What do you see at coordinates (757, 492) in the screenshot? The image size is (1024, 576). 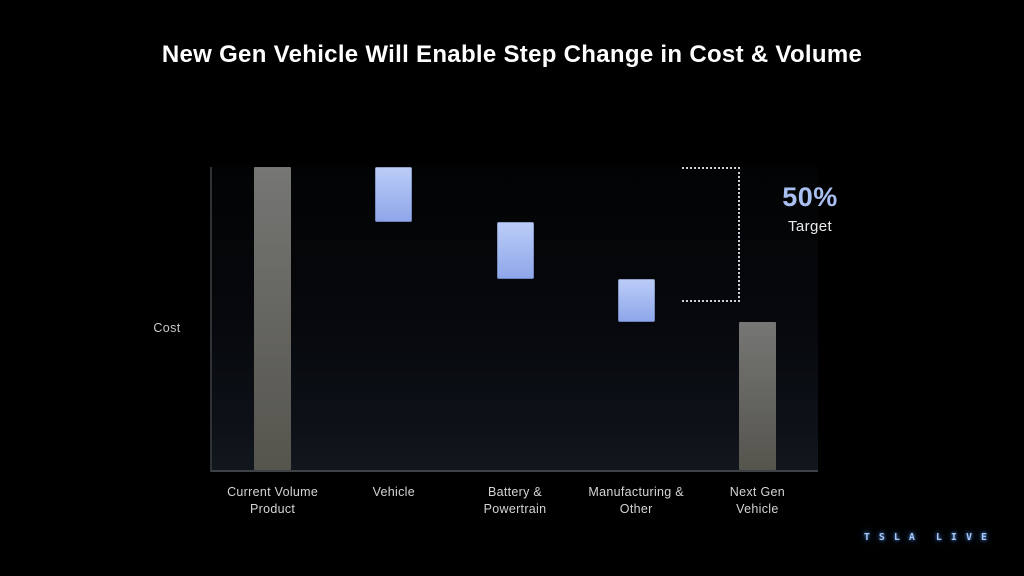 I see `x-axis-label-line: Next Gen` at bounding box center [757, 492].